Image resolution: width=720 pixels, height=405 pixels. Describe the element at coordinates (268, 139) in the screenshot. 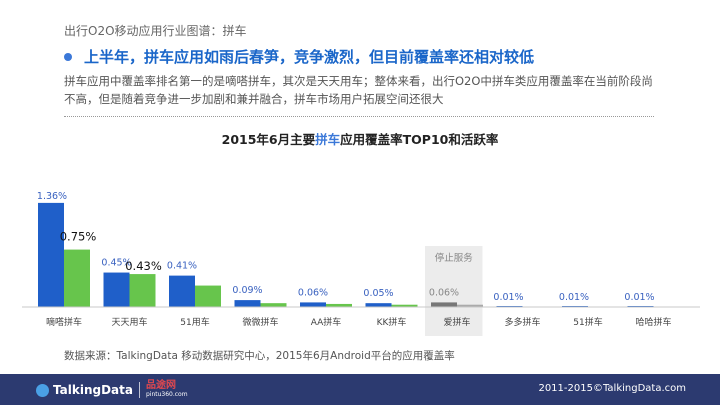

I see `chart-title-prefix: 2015年6月主要` at that location.